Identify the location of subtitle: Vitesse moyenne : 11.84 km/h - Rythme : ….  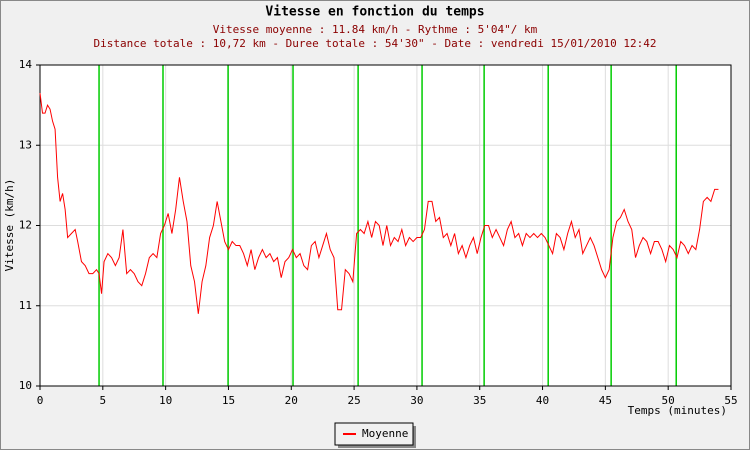
(375, 29).